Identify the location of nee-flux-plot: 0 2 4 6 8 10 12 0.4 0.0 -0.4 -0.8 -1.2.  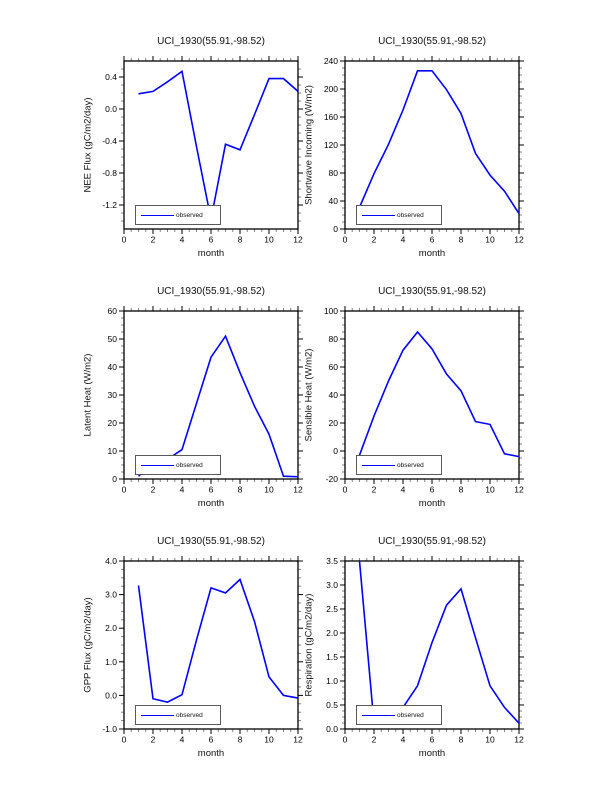
(202, 150).